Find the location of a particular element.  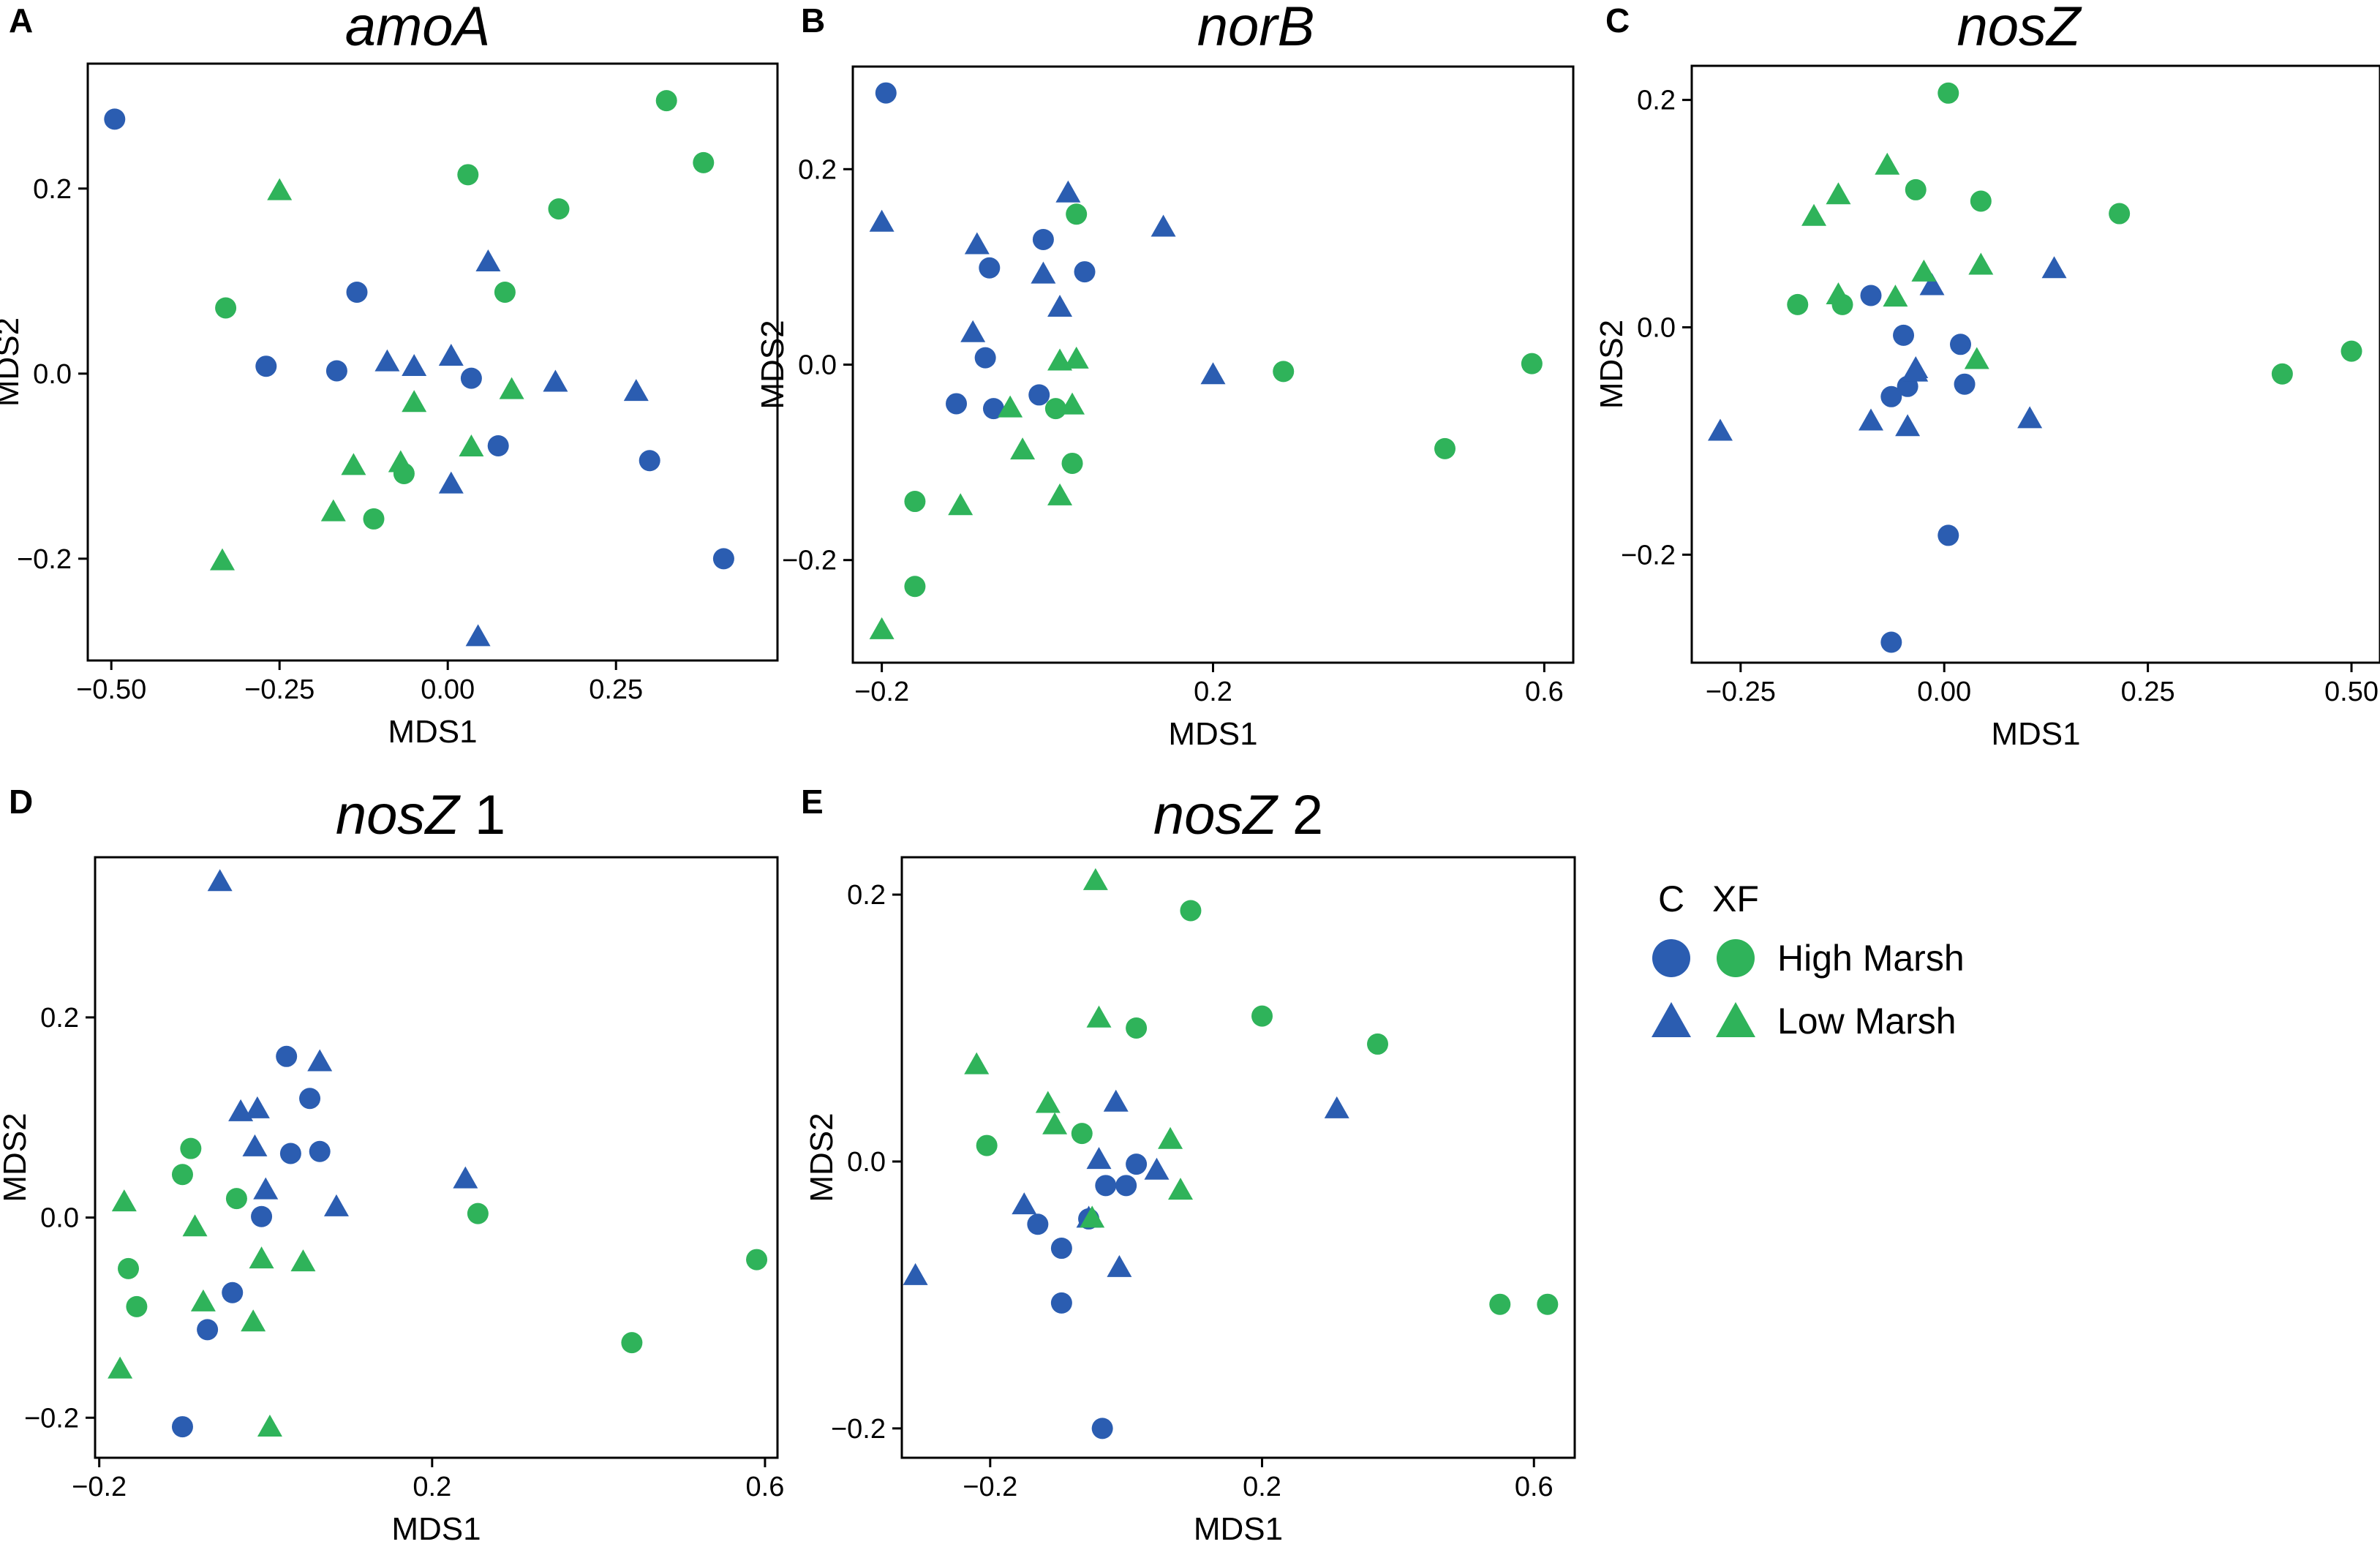

y-tick-label-c-0: 0.2 is located at coordinates (1657, 101).